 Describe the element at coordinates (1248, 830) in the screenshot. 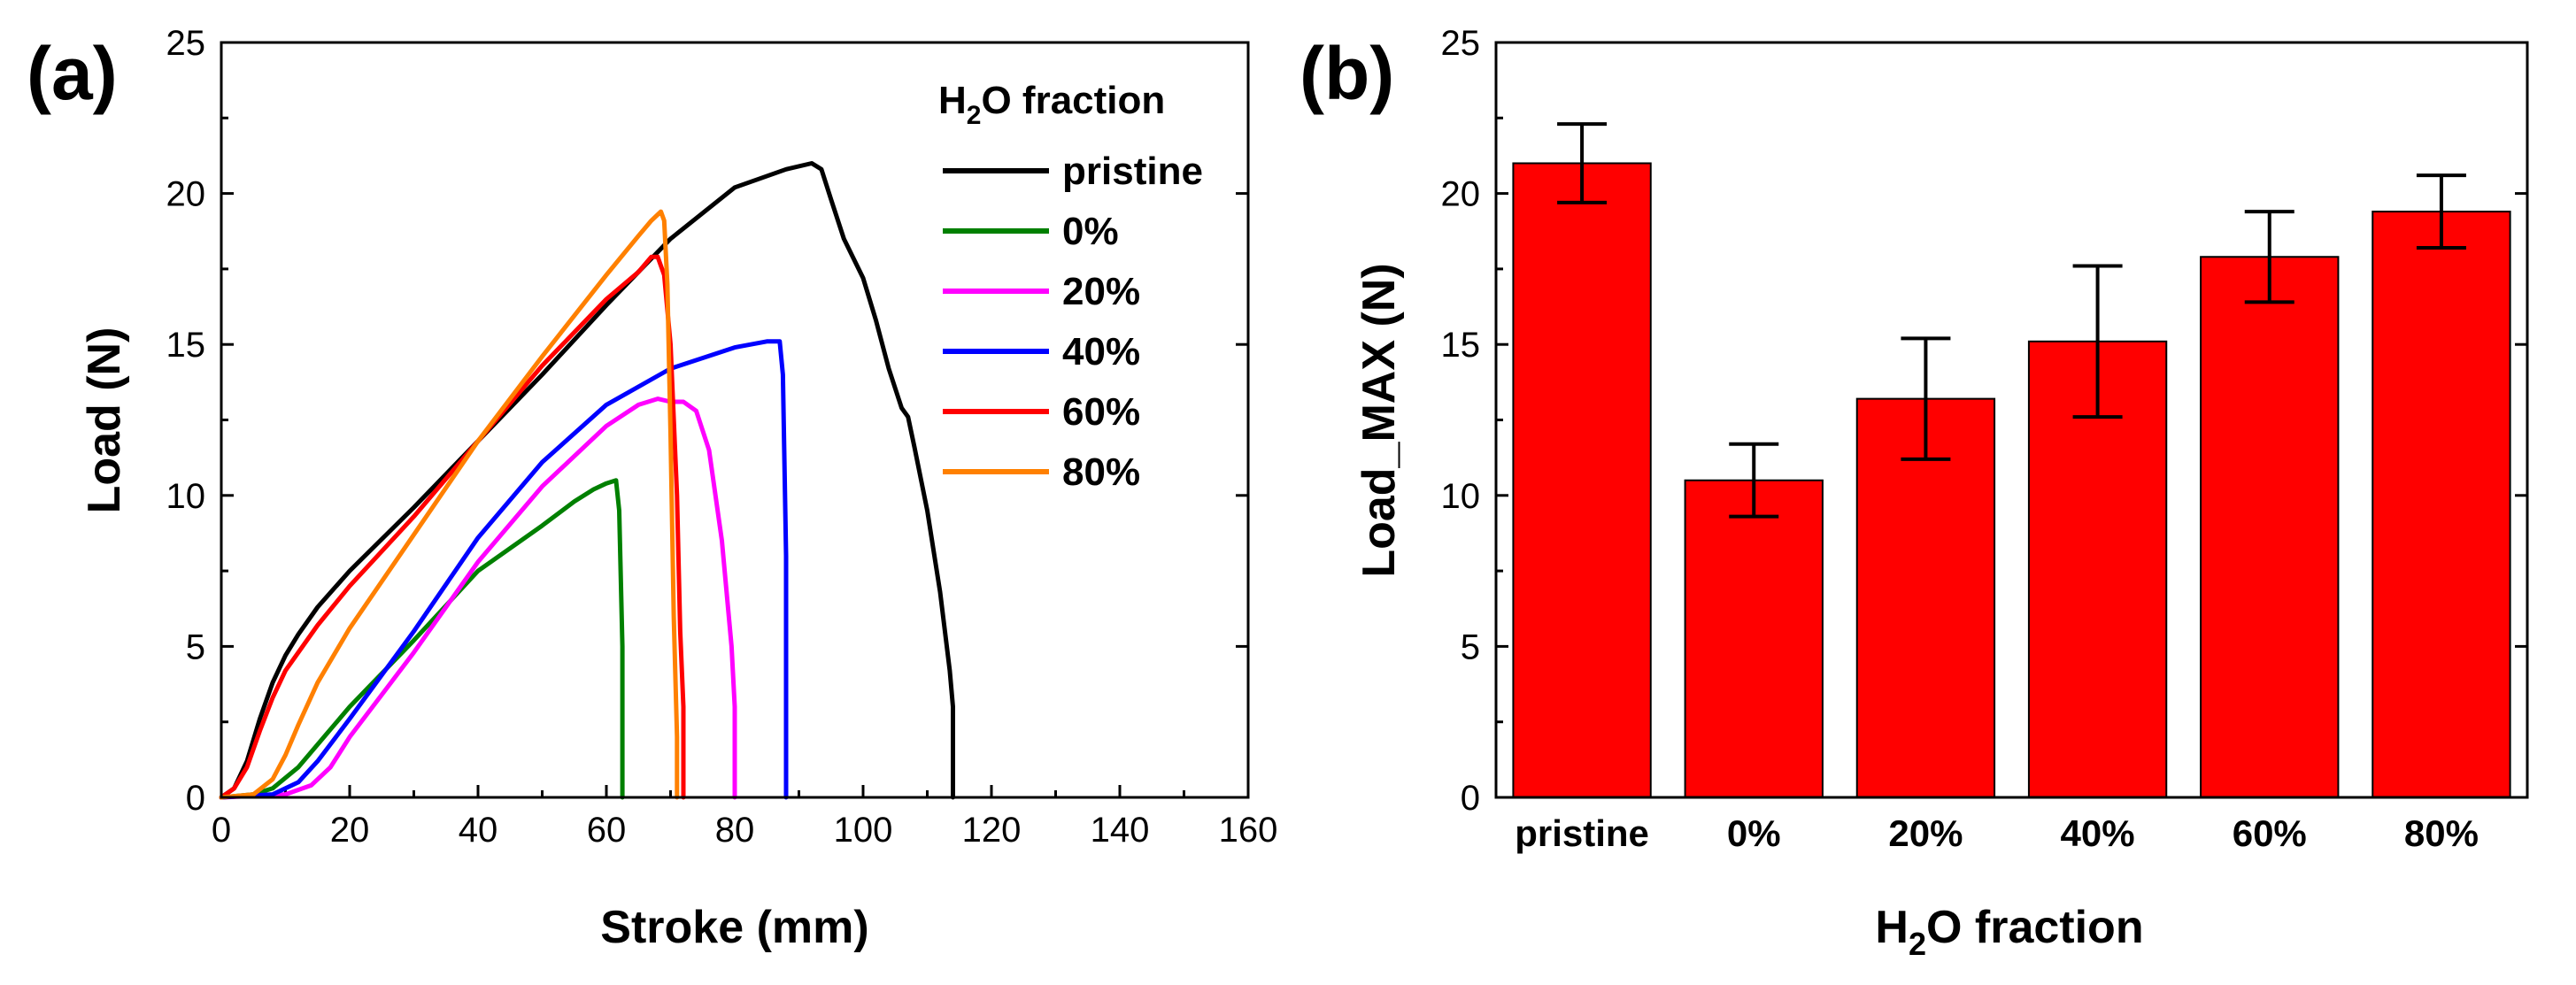

I see `x-tick-label: 160` at that location.